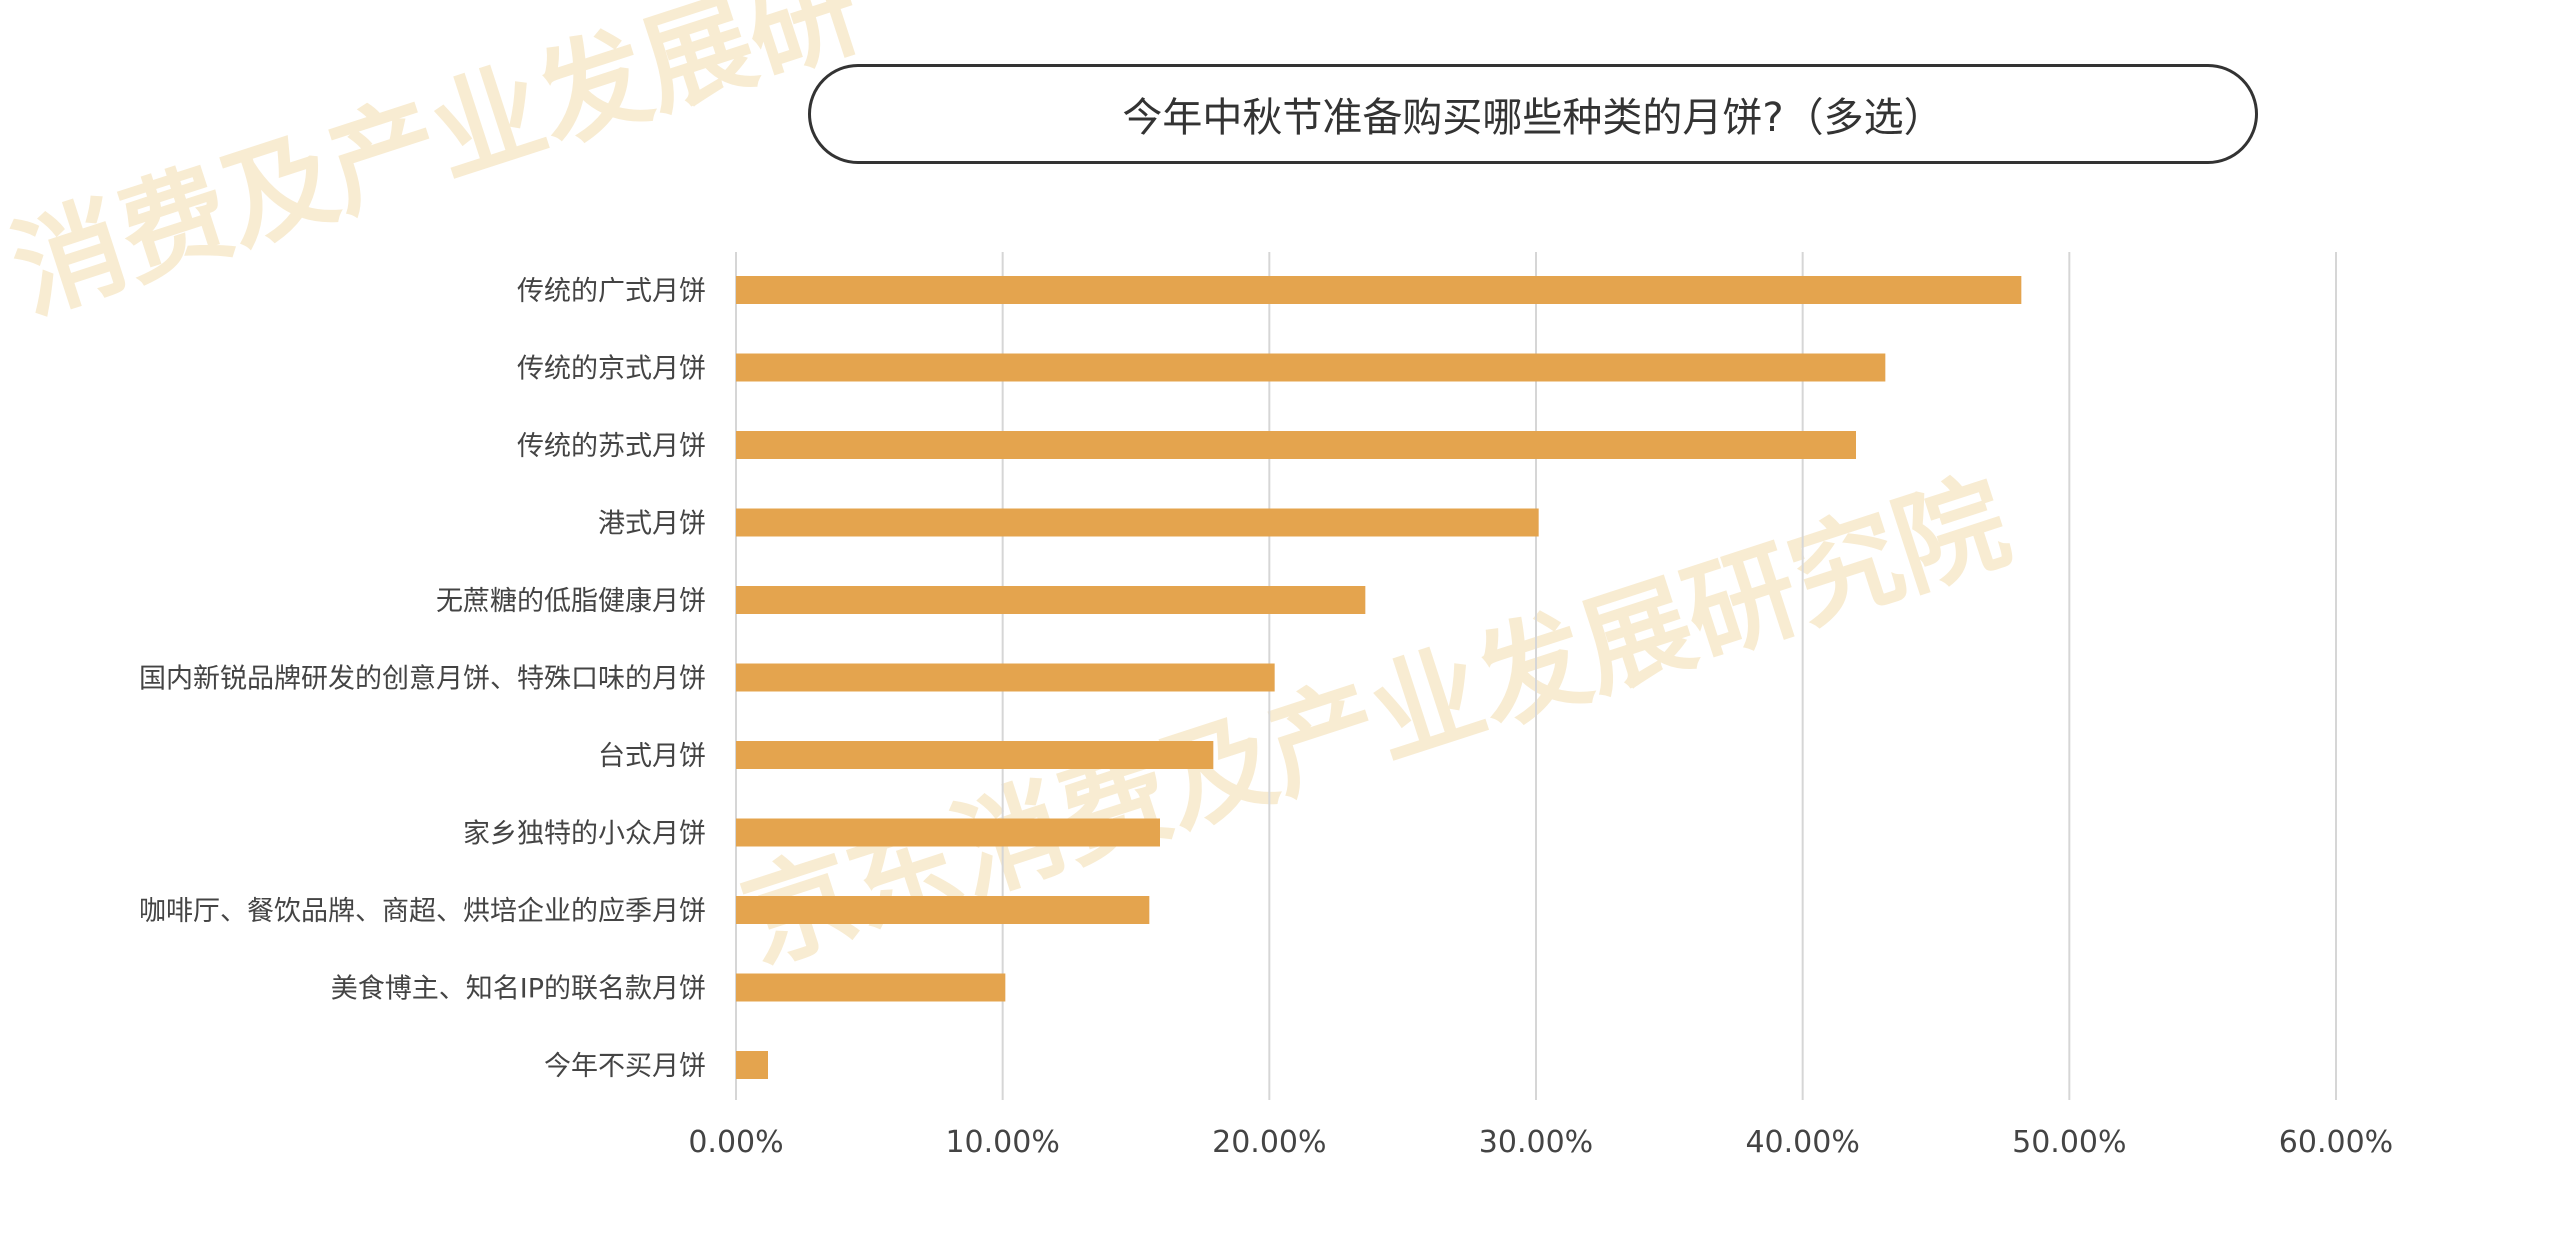 The height and width of the screenshot is (1240, 2560). I want to click on category-label-1: 传统的京式月饼, so click(611, 369).